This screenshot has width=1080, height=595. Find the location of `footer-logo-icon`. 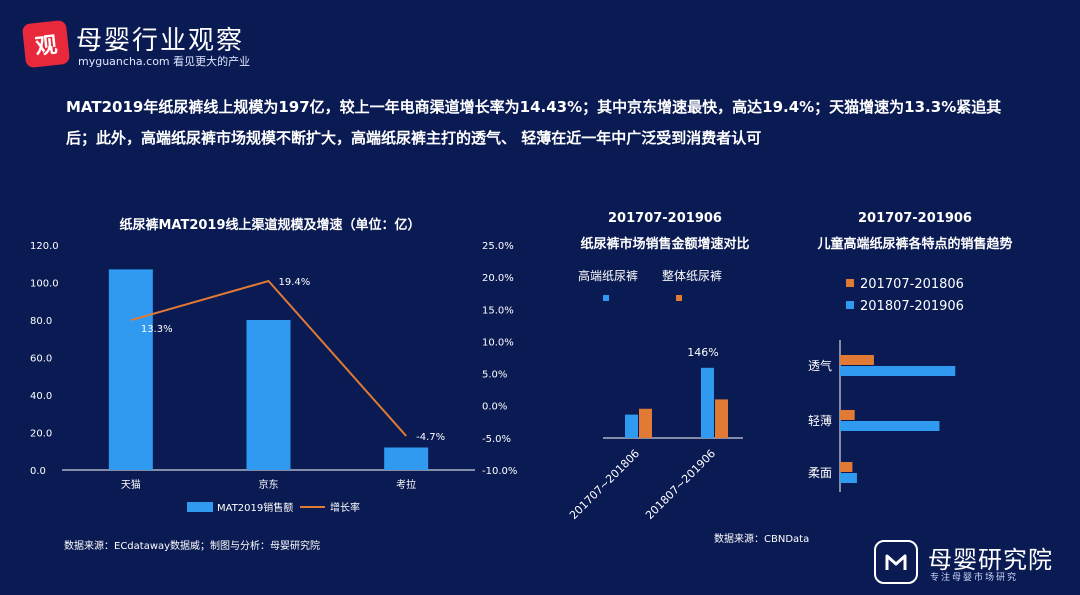

footer-logo-icon is located at coordinates (896, 562).